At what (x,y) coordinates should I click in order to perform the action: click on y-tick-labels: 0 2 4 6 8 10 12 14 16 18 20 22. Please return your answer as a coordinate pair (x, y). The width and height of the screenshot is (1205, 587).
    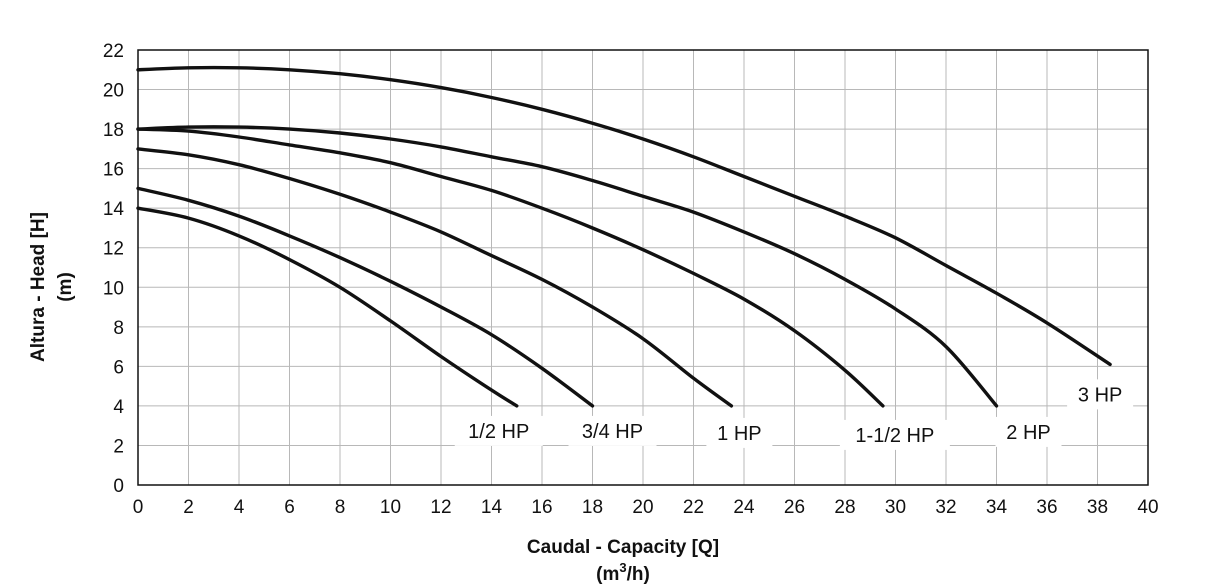
    Looking at the image, I should click on (114, 269).